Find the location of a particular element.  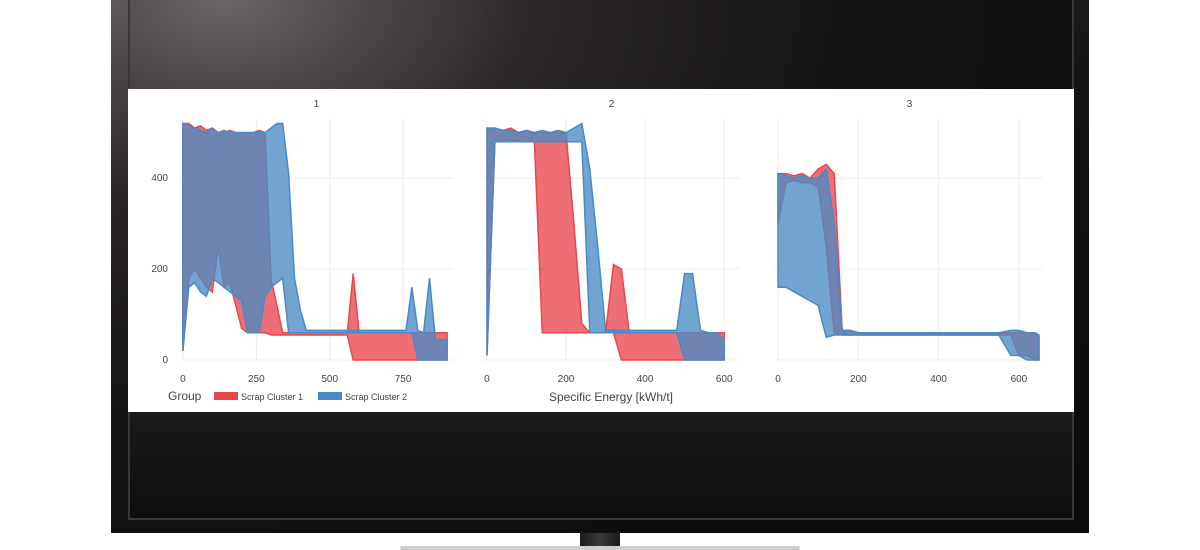

legend-label-2: Scrap Cluster 2 is located at coordinates (376, 397).